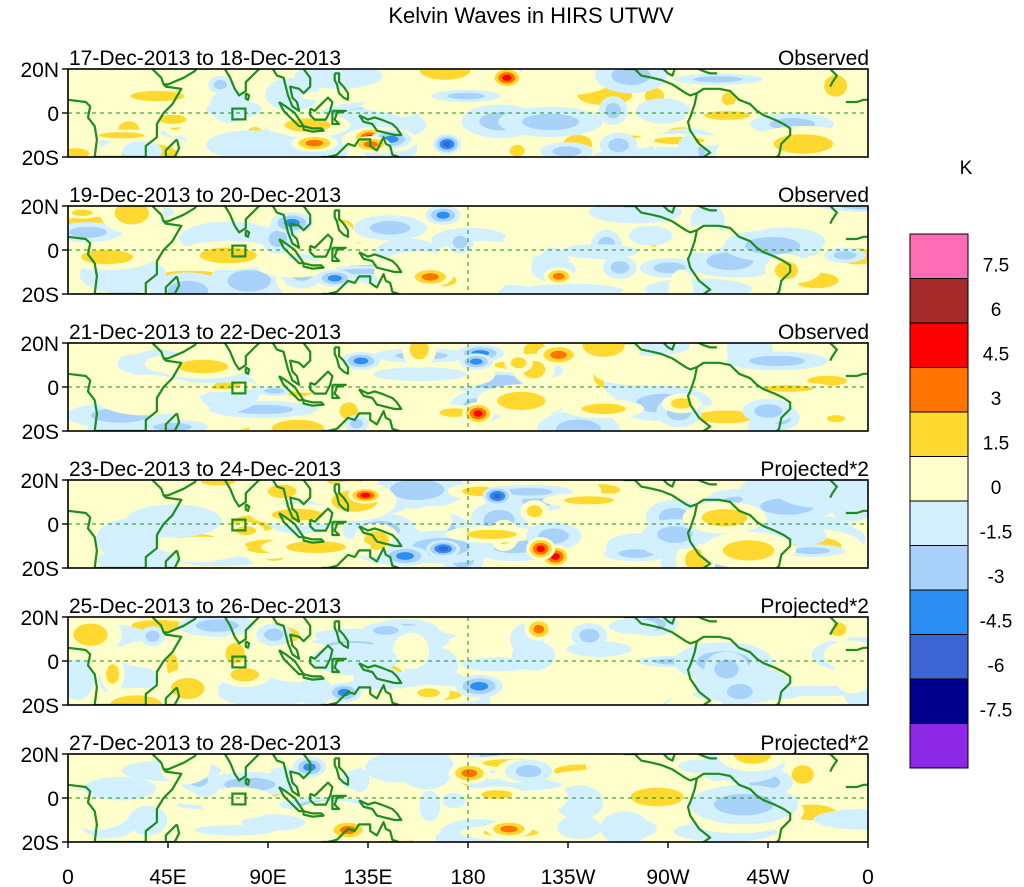  What do you see at coordinates (239, 114) in the screenshot?
I see `reference-box` at bounding box center [239, 114].